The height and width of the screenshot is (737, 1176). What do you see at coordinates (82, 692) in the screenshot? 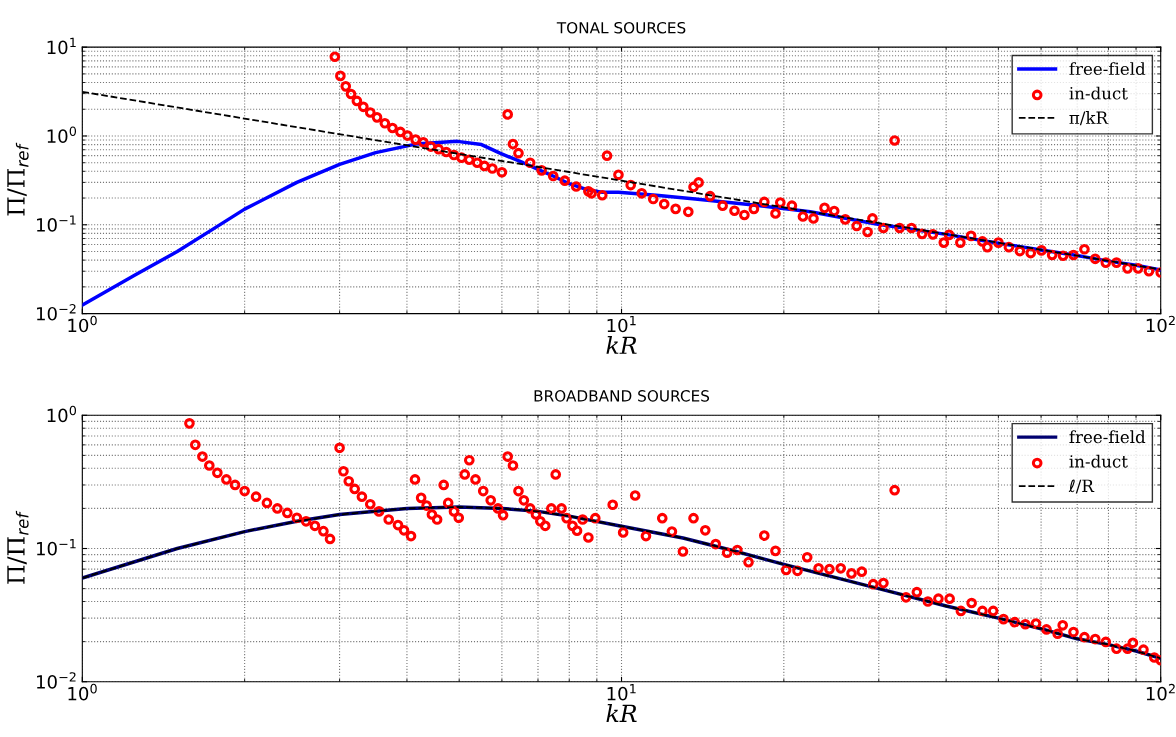
I see `x-tick-label: 10$^{0}$` at bounding box center [82, 692].